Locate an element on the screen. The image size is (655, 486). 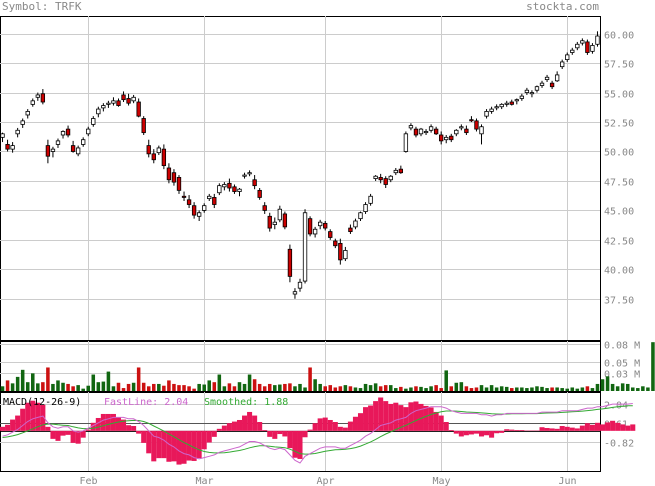
price-tick-label: 60.00 is located at coordinates (619, 36).